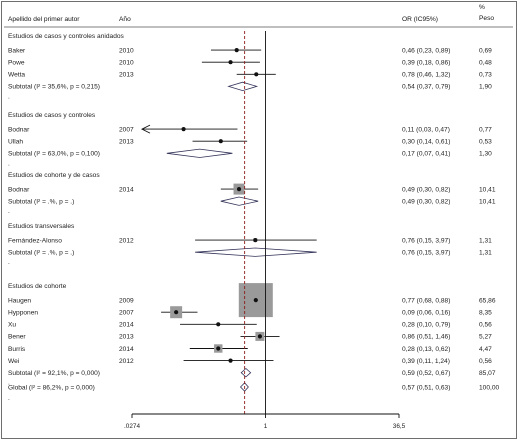  Describe the element at coordinates (12, 325) in the screenshot. I see `study-author: Xu` at that location.